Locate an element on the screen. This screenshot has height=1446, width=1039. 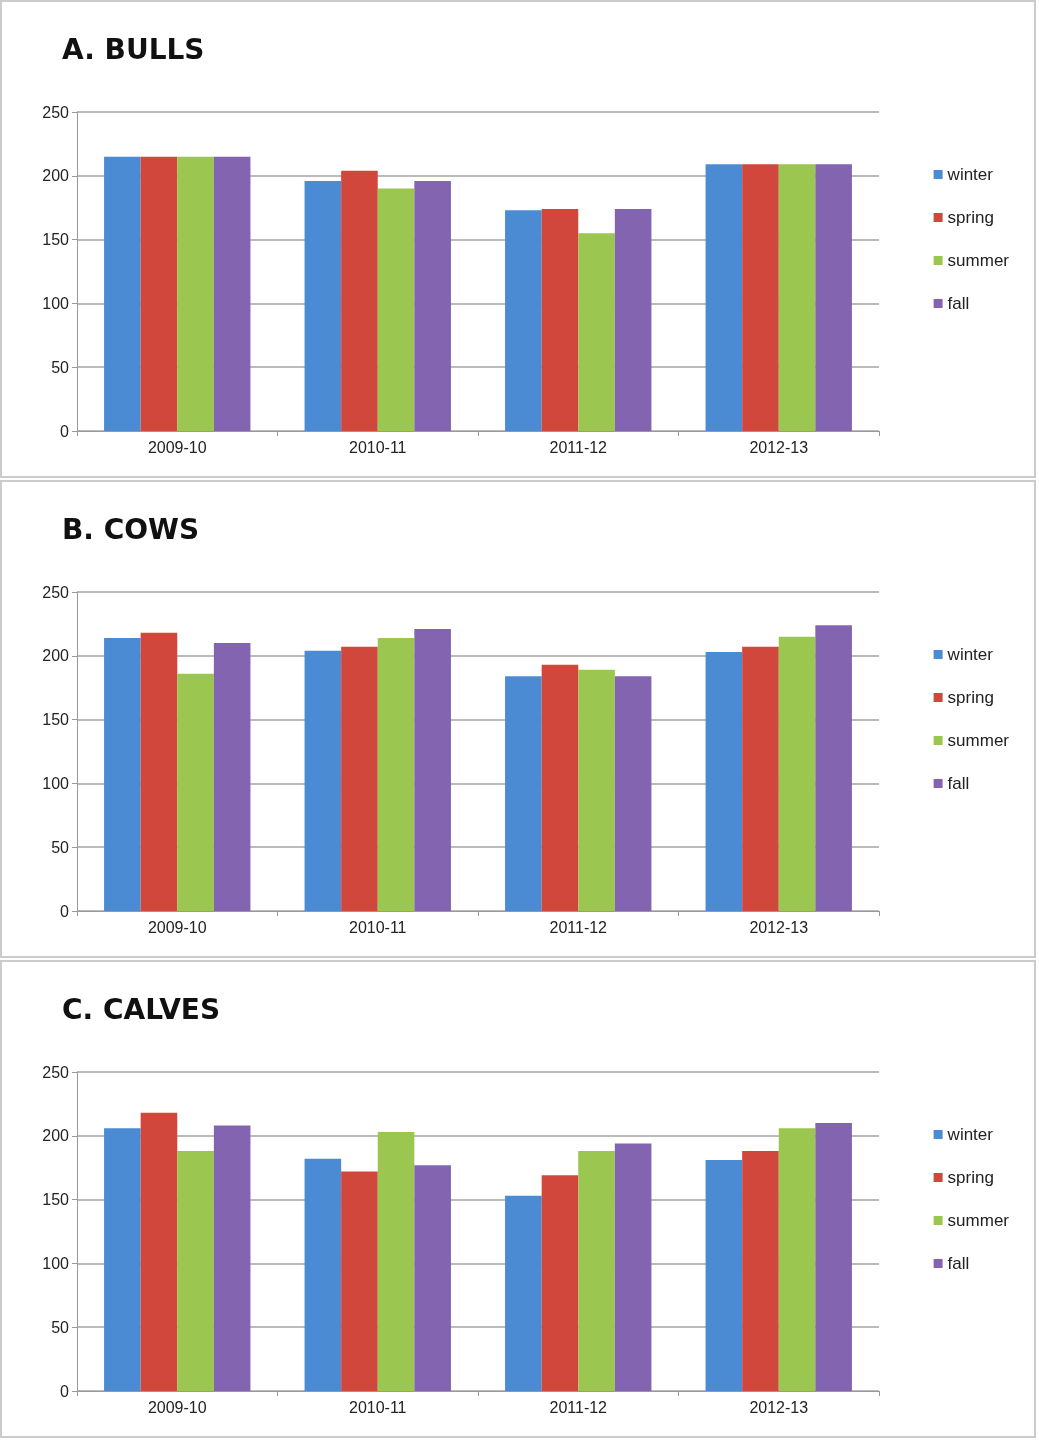
chart-title: B. COWS is located at coordinates (131, 529).